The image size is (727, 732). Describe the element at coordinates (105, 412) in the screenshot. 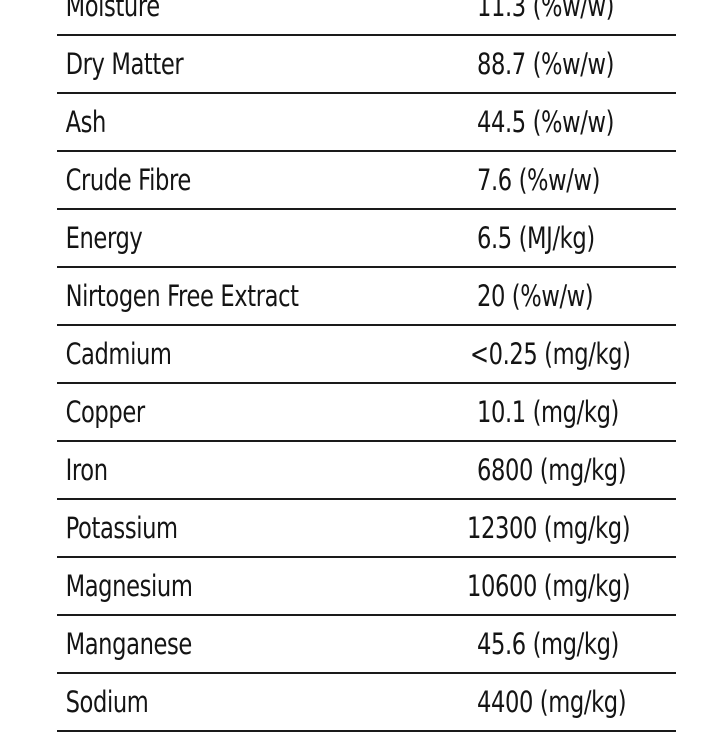

I see `row-label: Copper` at that location.